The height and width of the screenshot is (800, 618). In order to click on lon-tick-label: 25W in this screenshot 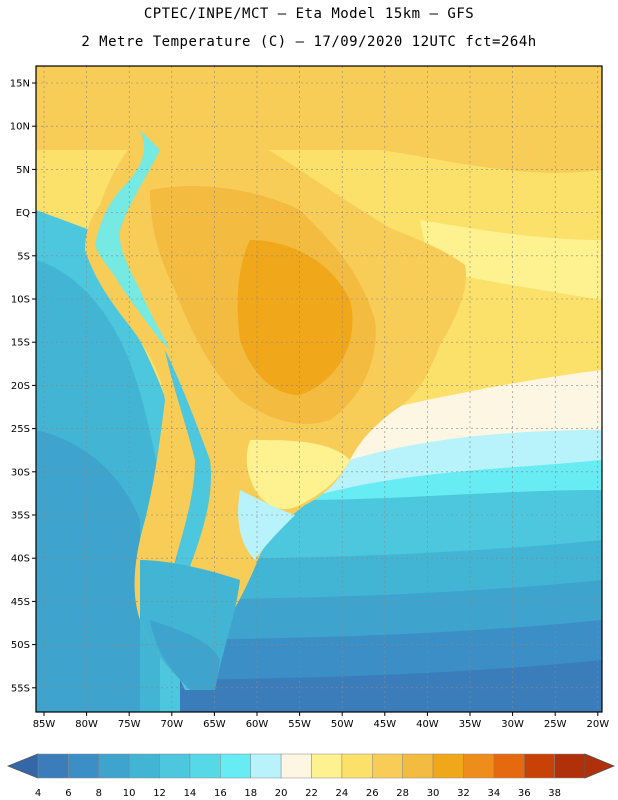, I will do `click(555, 724)`.